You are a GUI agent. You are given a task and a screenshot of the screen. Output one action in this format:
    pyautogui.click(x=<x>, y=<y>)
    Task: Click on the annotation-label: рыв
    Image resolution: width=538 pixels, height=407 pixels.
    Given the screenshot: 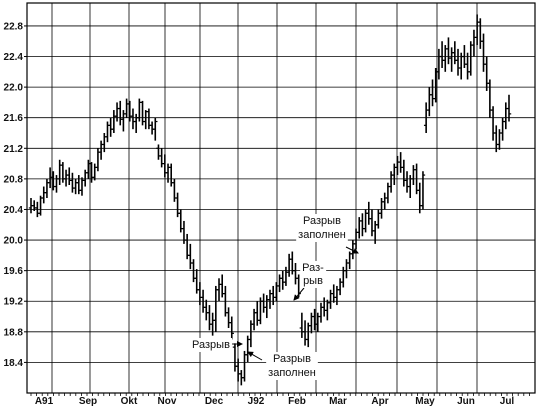 What is the action you would take?
    pyautogui.click(x=313, y=281)
    